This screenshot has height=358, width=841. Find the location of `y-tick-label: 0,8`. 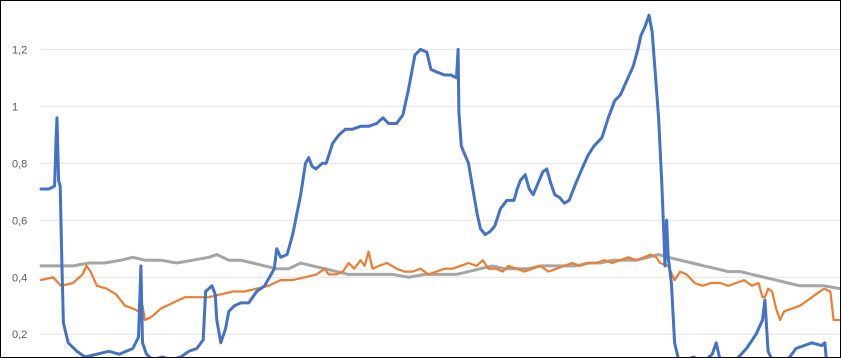

y-tick-label: 0,8 is located at coordinates (19, 164).